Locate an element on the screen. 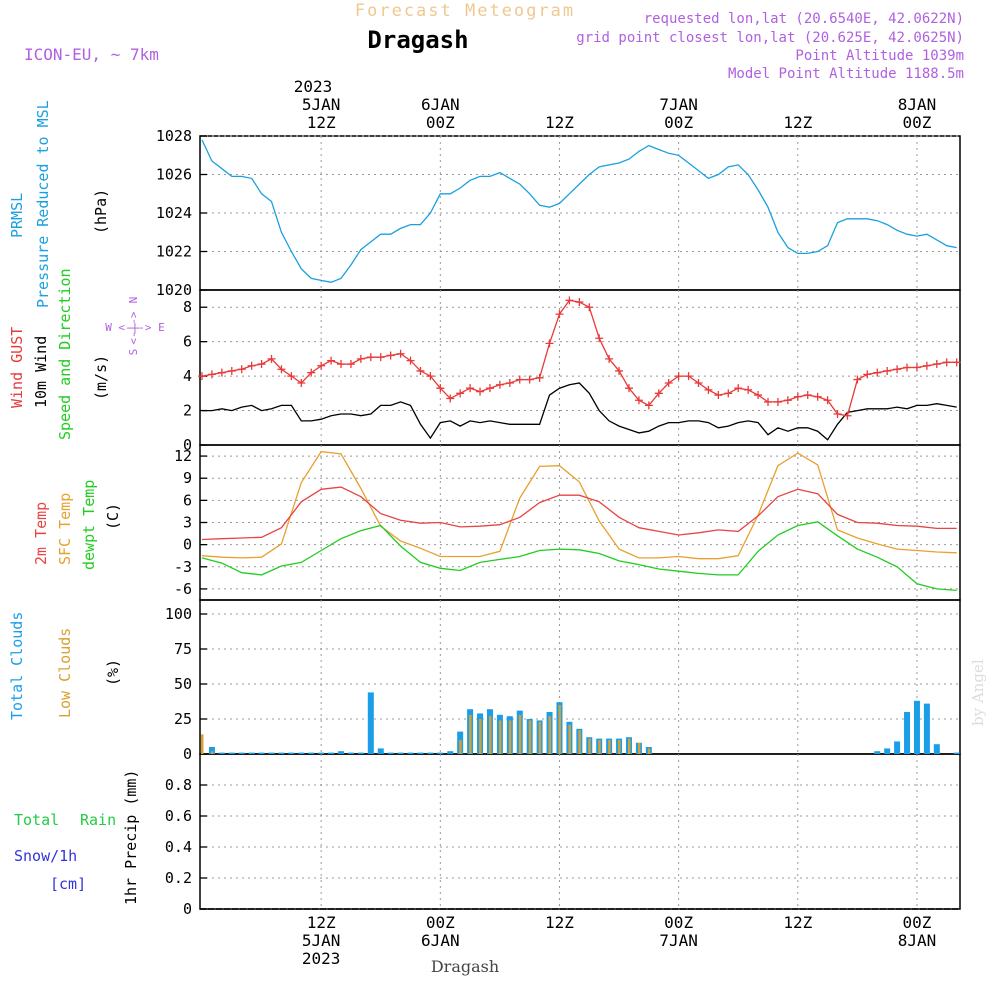 This screenshot has width=1000, height=1000. label-rain: Rain is located at coordinates (98, 820).